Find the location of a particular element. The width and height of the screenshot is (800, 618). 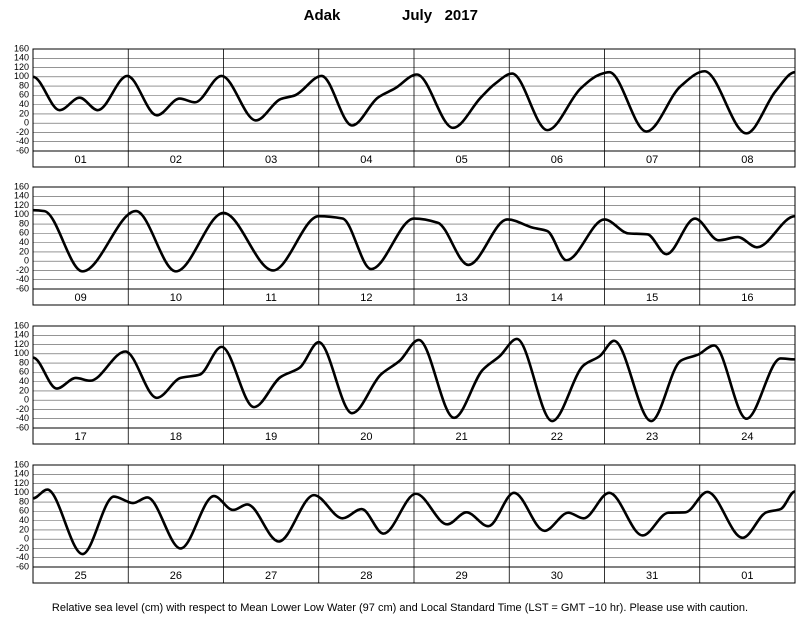

x-tick-label: 02 is located at coordinates (176, 160).